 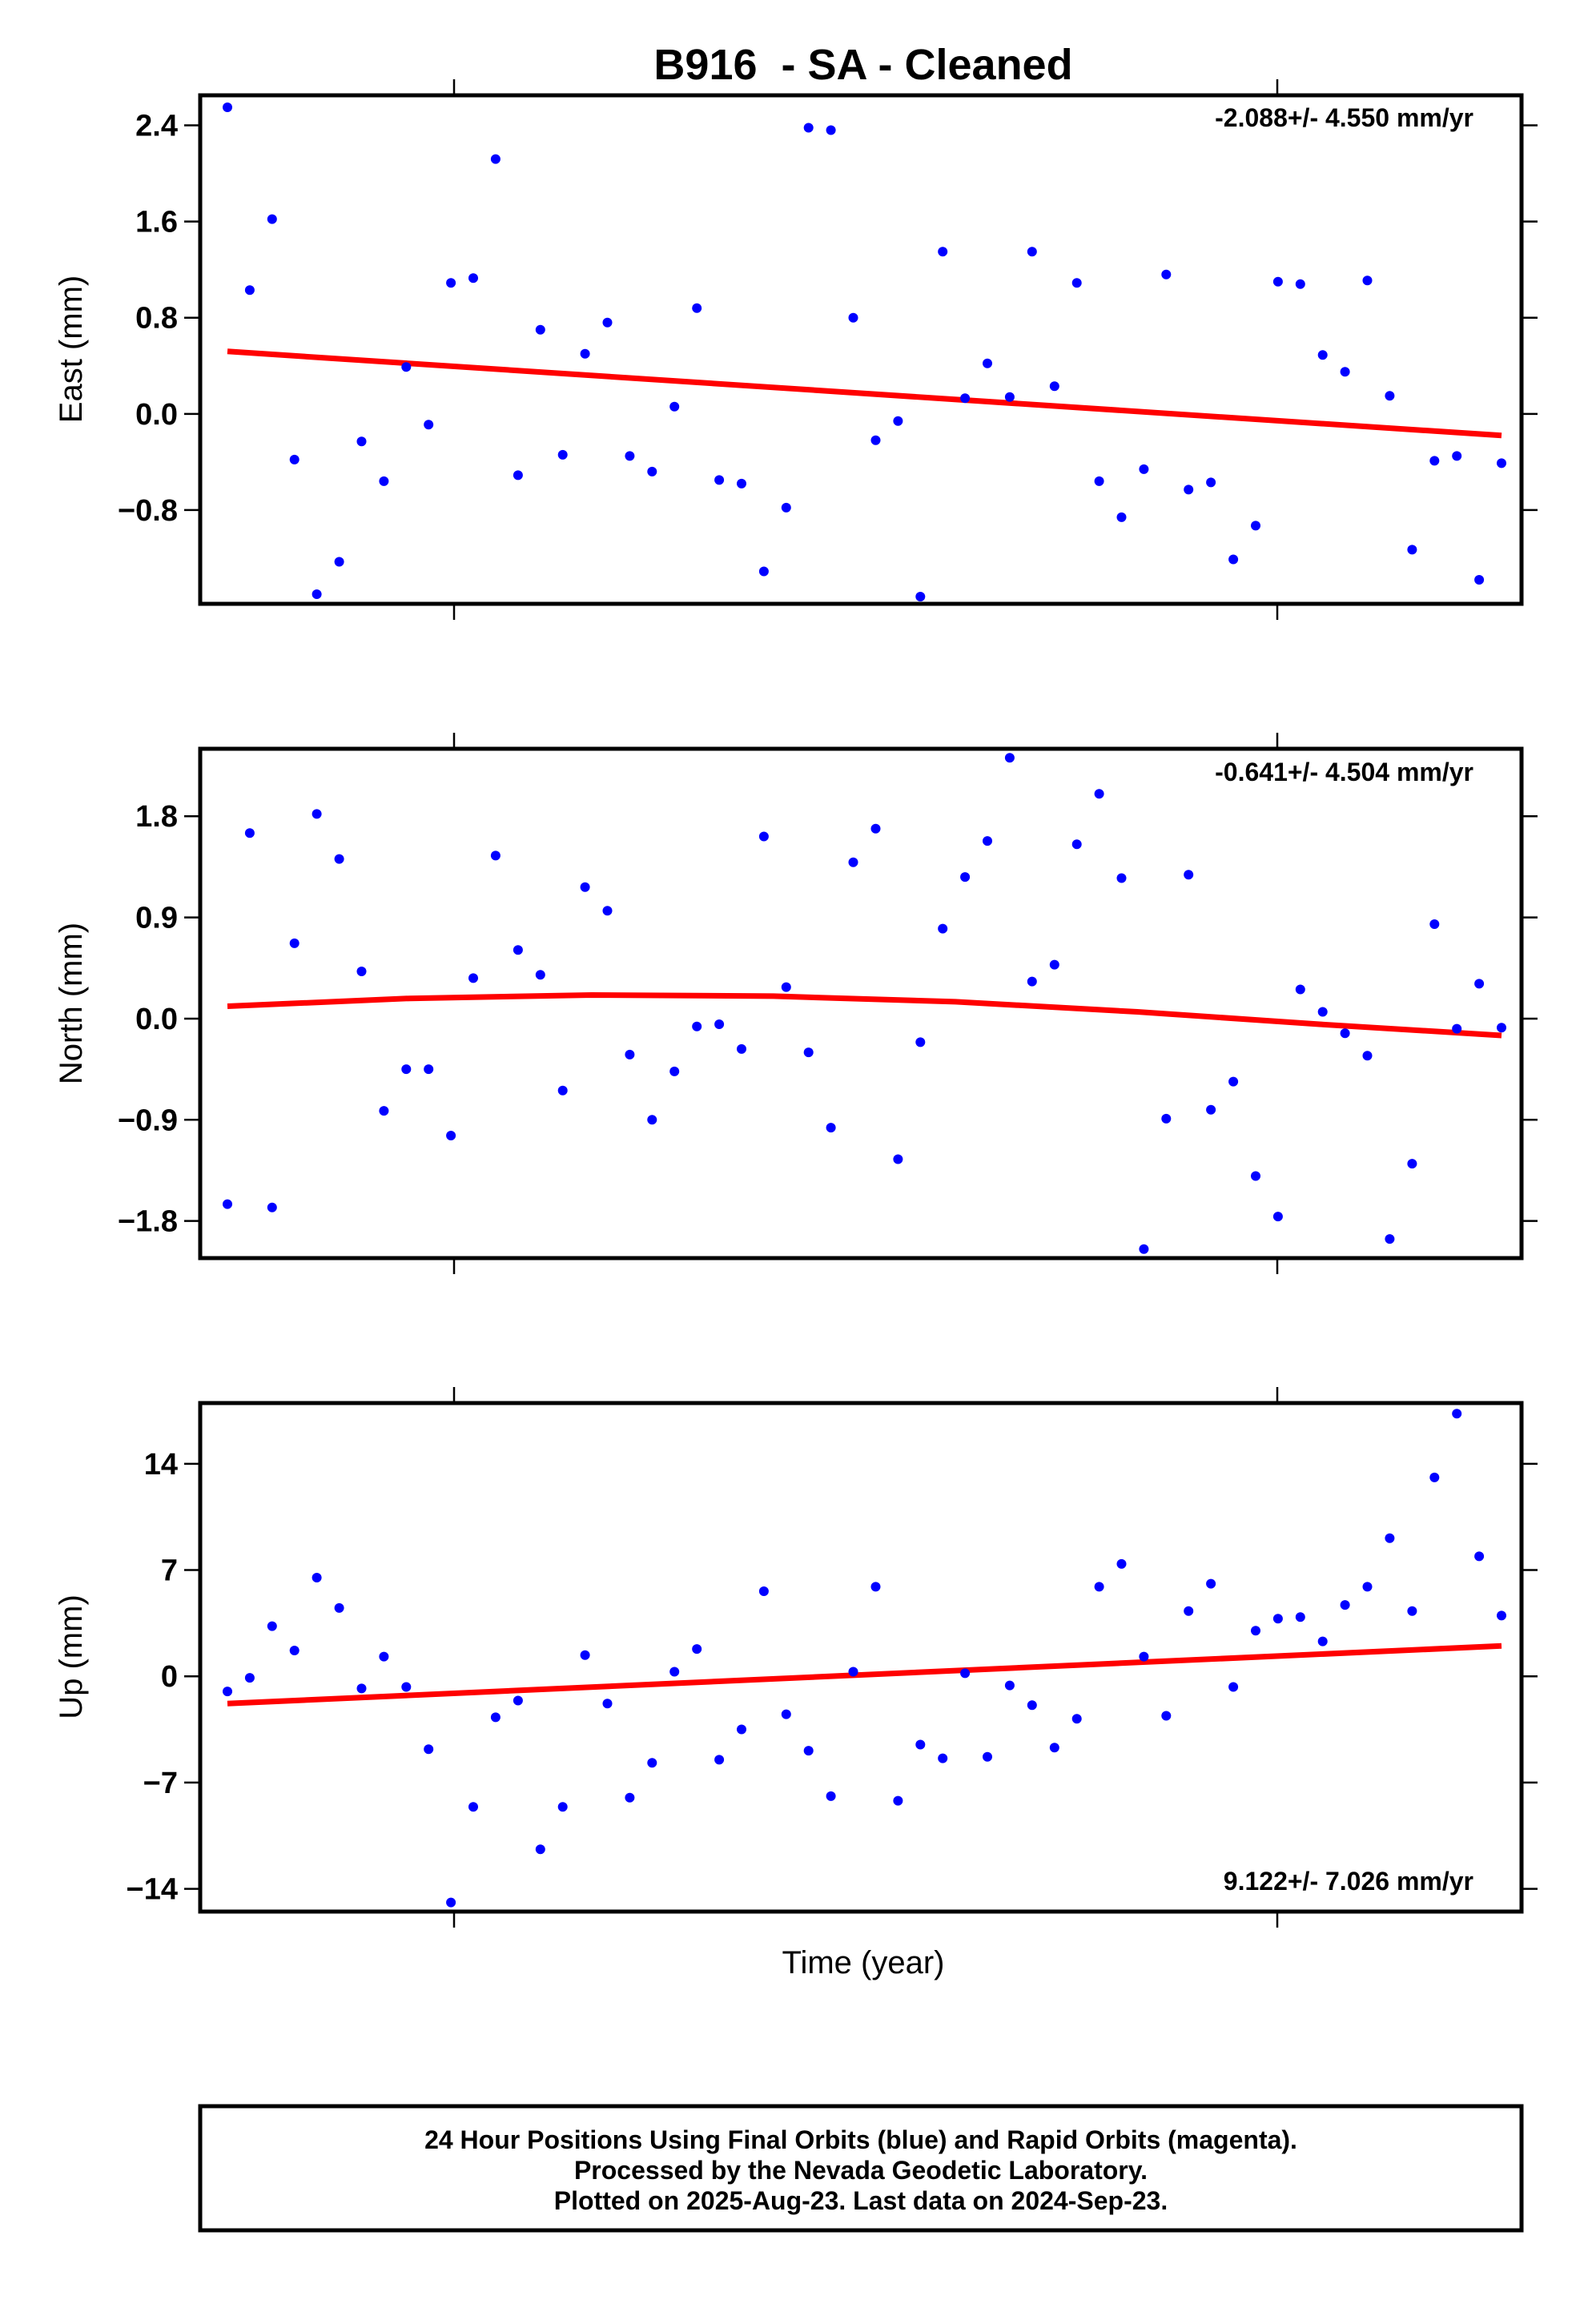 What do you see at coordinates (156, 817) in the screenshot?
I see `north-ytick-label: 1.8` at bounding box center [156, 817].